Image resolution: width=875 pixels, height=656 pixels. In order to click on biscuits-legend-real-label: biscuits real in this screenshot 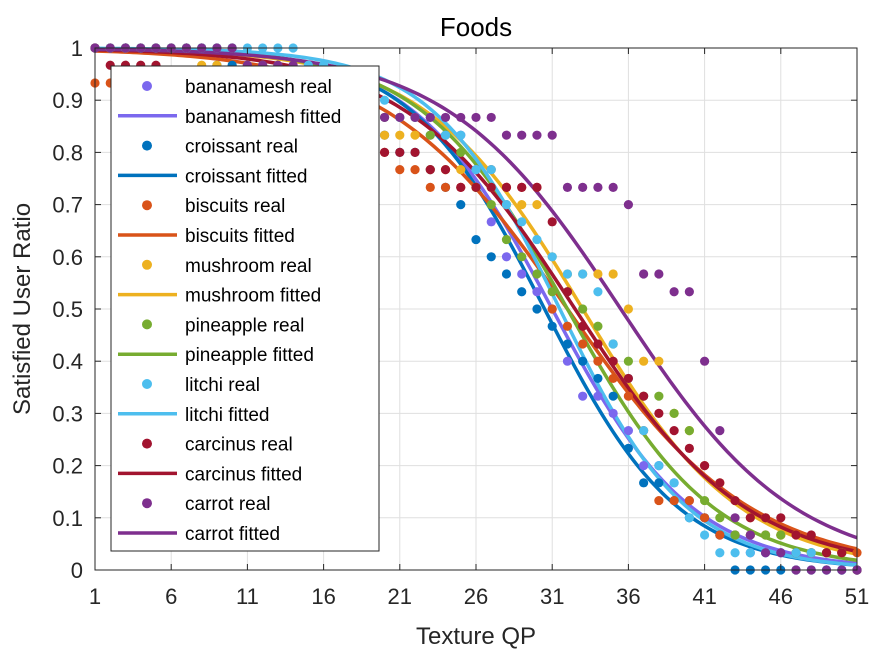, I will do `click(235, 206)`.